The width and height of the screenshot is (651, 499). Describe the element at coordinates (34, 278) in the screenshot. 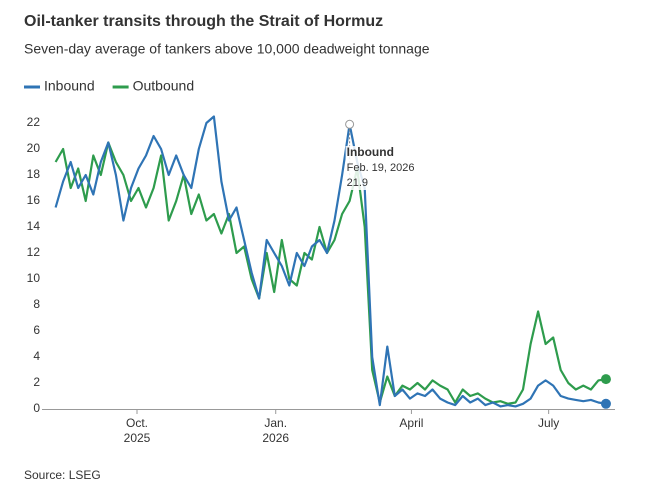

I see `y-tick-label: 10` at that location.